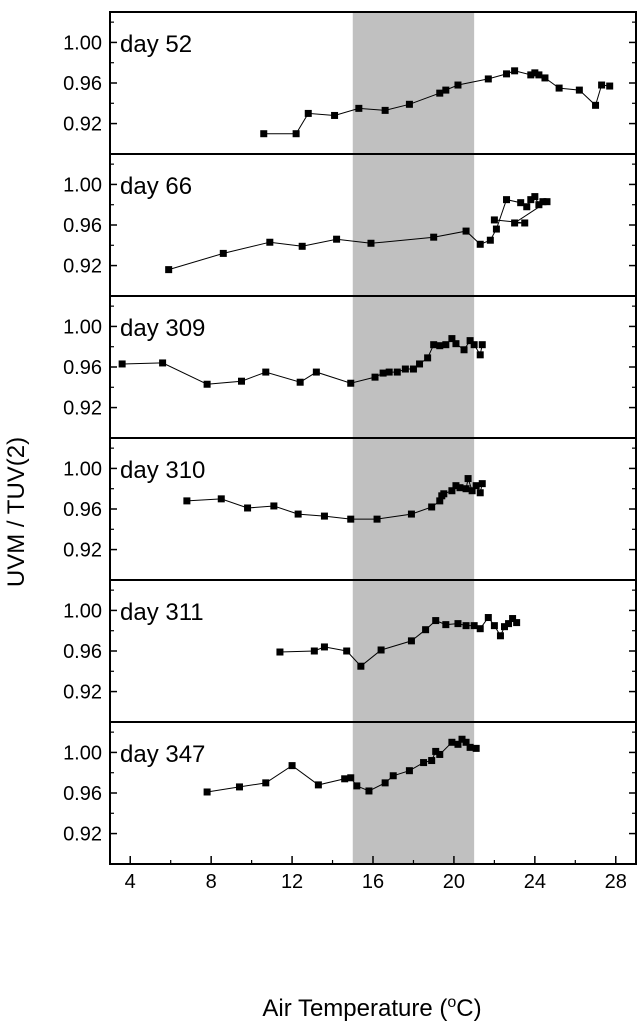 The height and width of the screenshot is (1025, 637). Describe the element at coordinates (162, 754) in the screenshot. I see `panel-label: day 347` at that location.